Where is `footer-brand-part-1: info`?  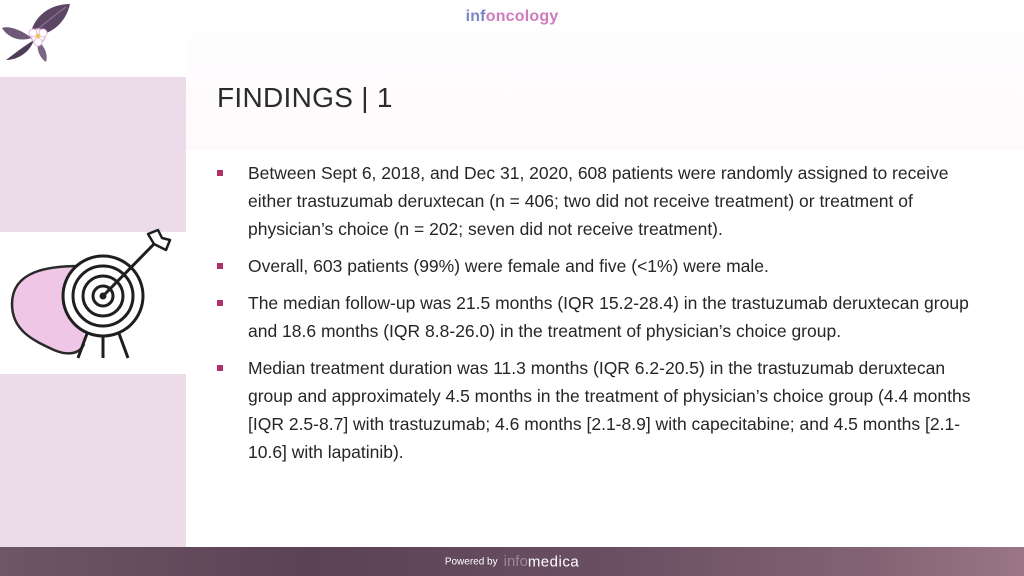
footer-brand-part-1: info is located at coordinates (515, 562).